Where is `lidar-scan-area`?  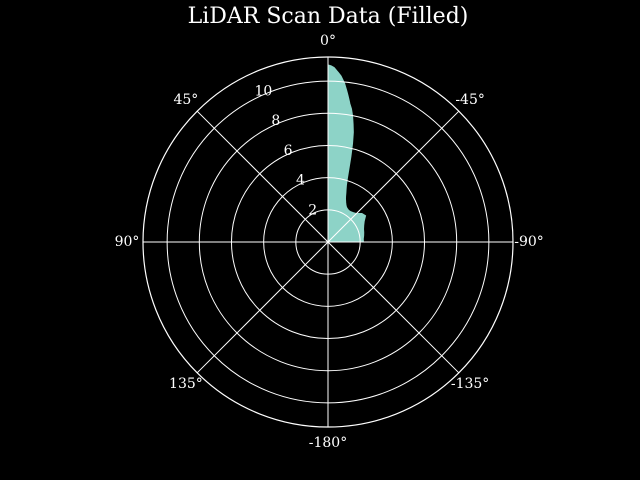 lidar-scan-area is located at coordinates (347, 153).